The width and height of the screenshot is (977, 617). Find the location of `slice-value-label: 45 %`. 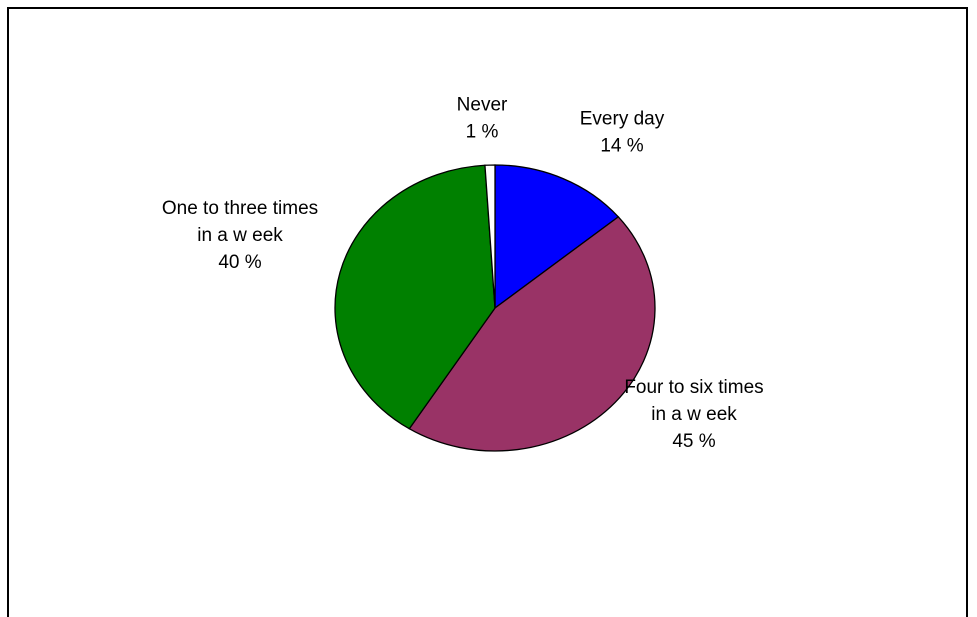

slice-value-label: 45 % is located at coordinates (693, 441).